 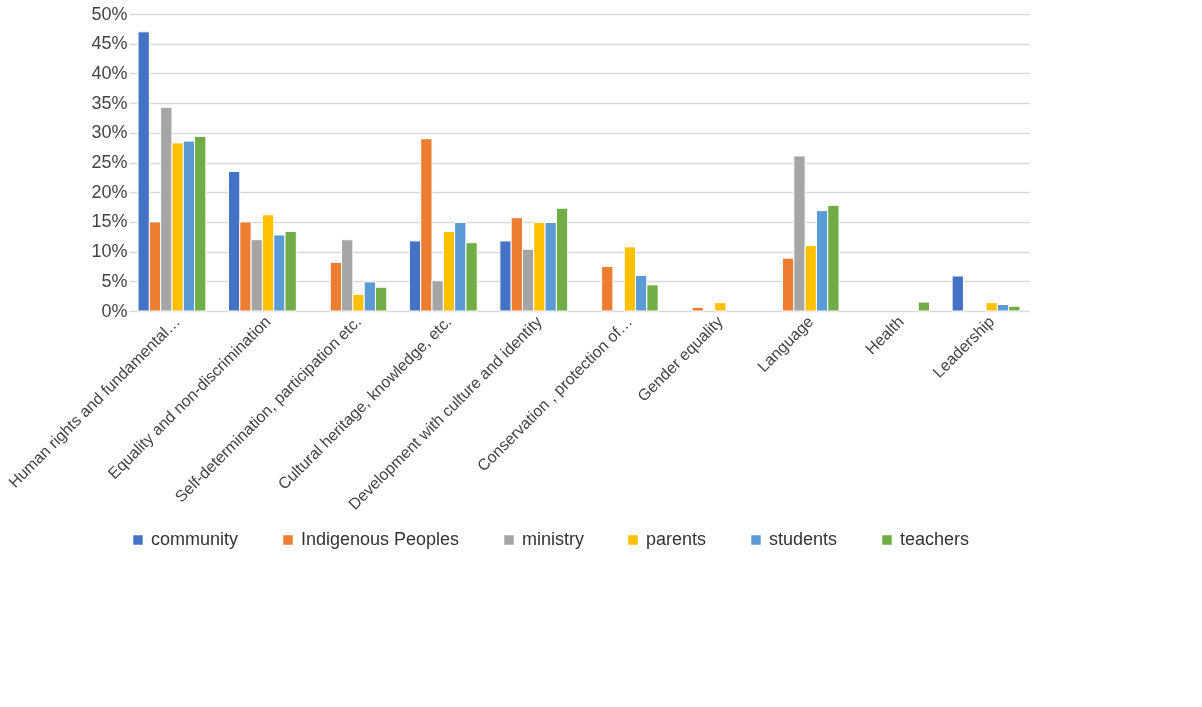 I want to click on y-tick-label: 25%, so click(x=109, y=162).